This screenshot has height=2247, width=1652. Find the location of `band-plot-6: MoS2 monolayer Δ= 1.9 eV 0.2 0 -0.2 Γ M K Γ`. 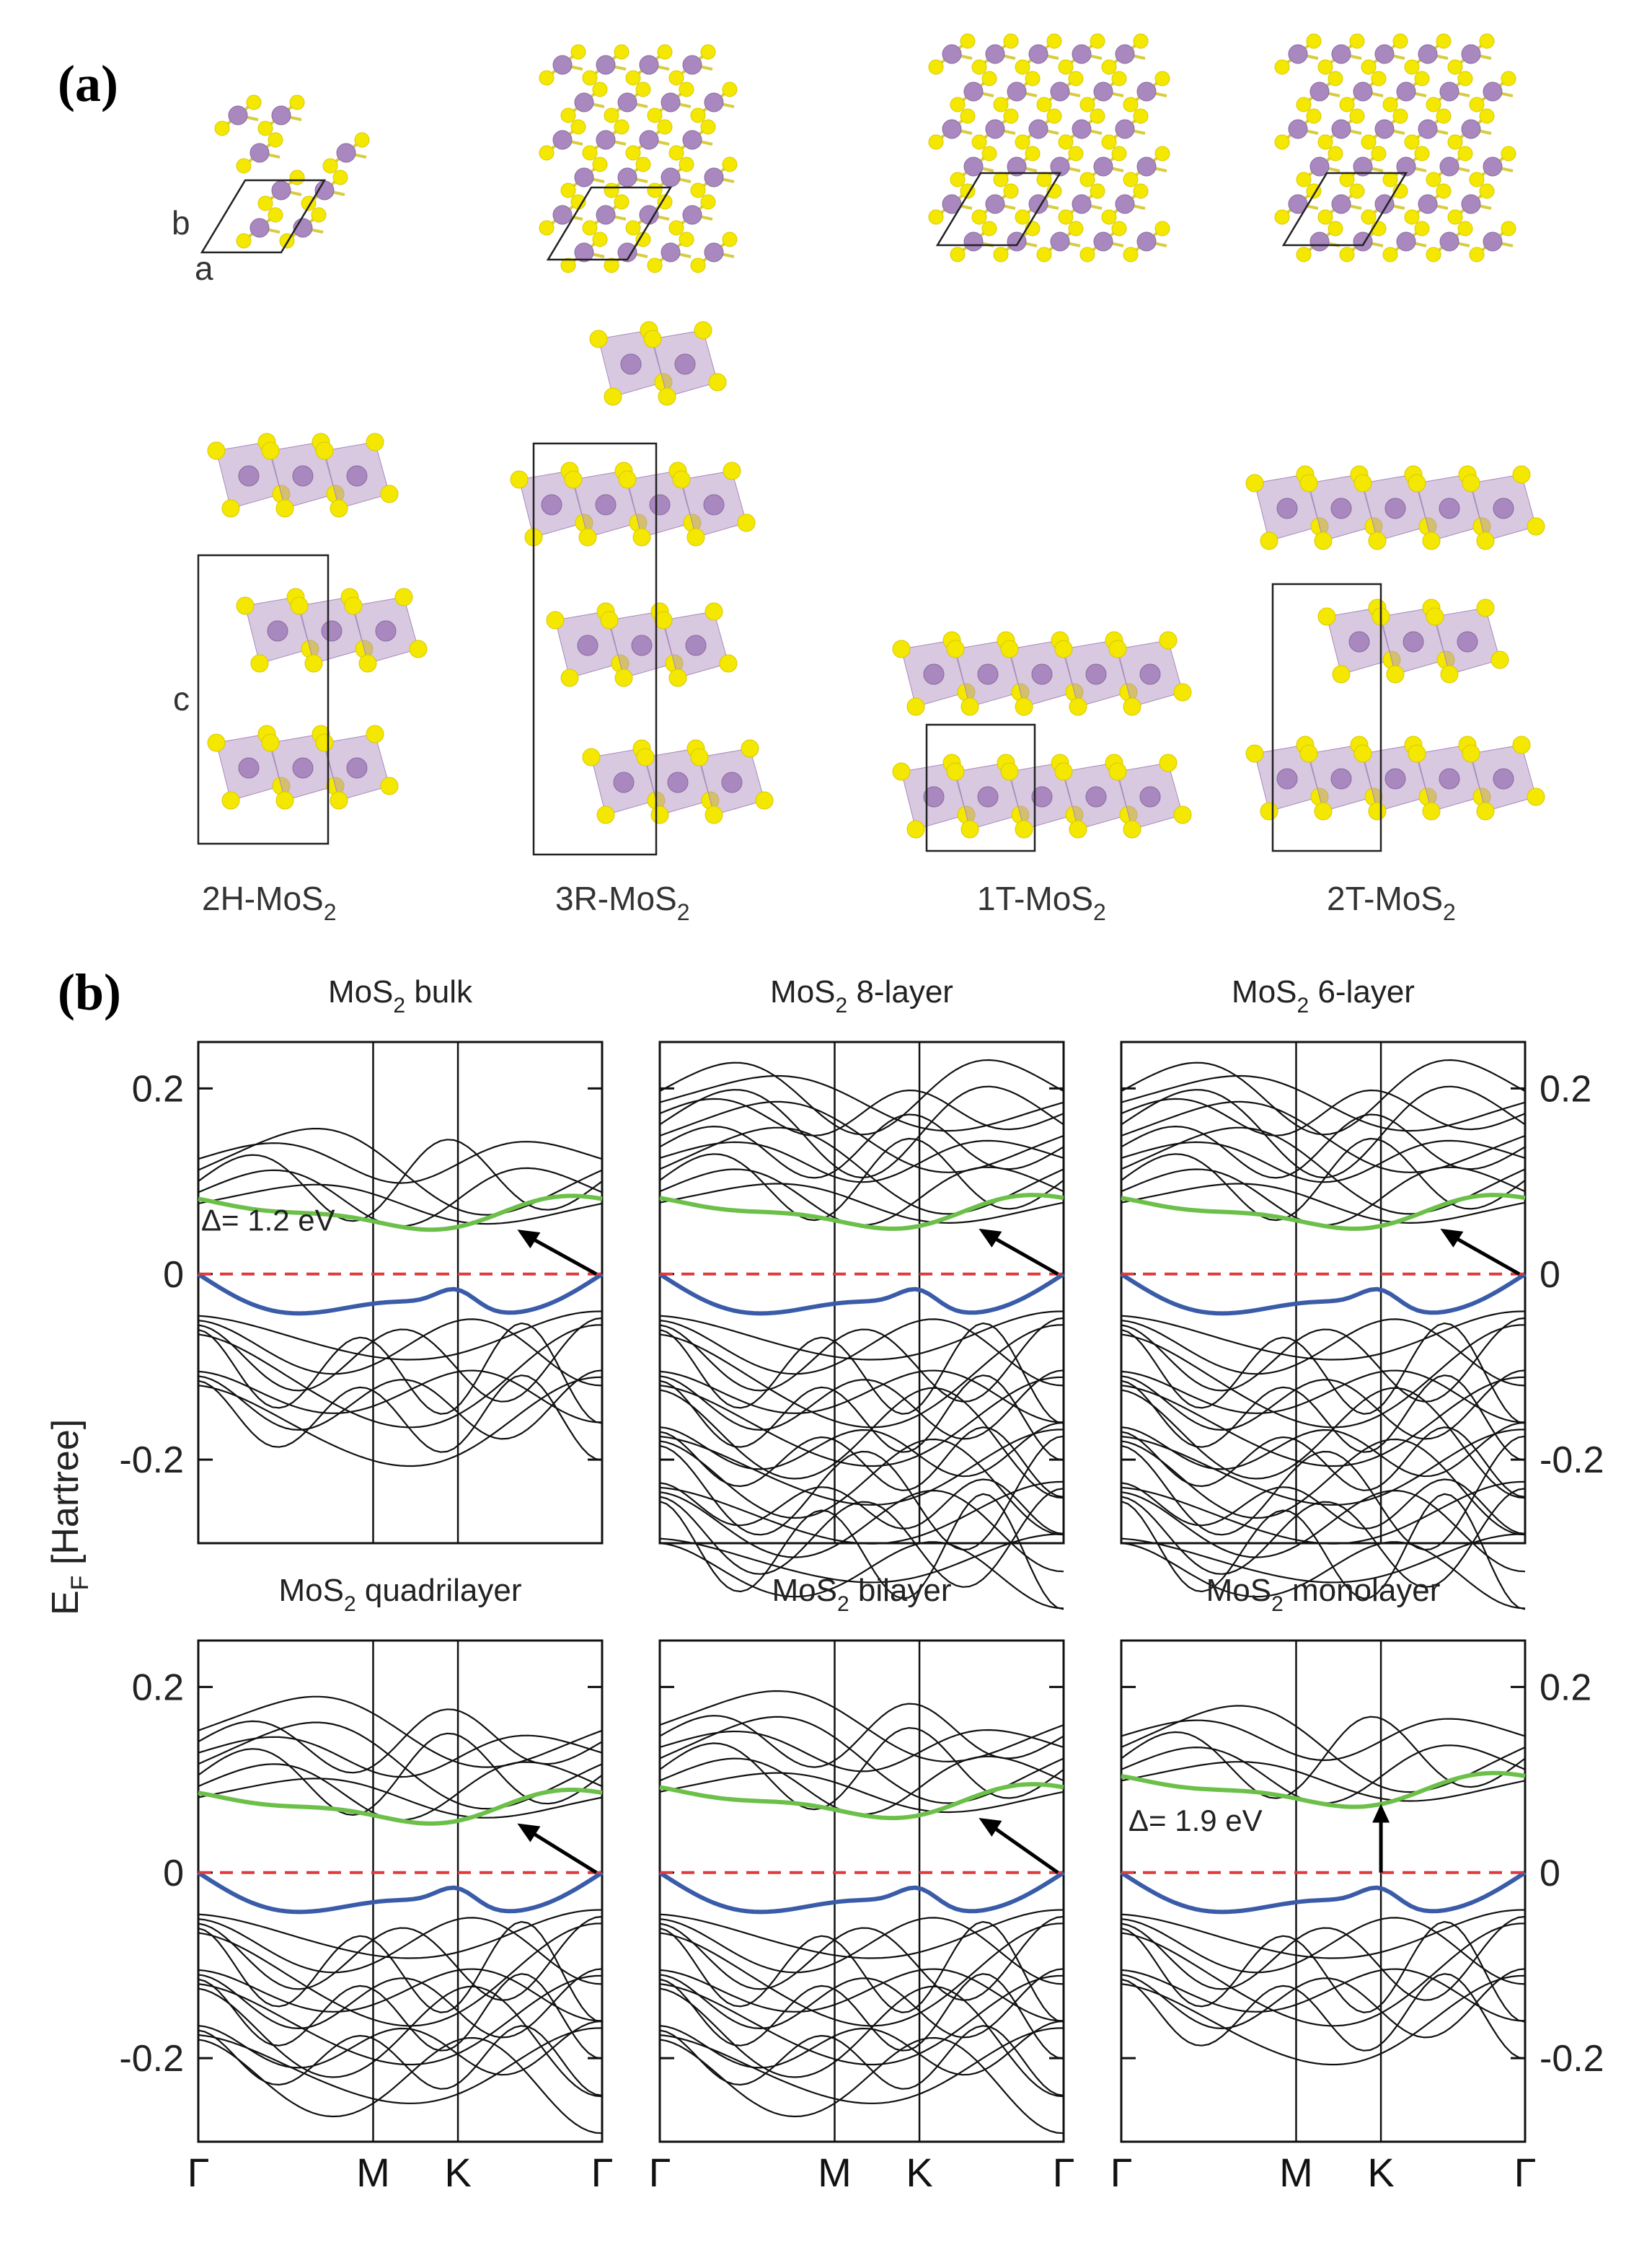

band-plot-6: MoS2 monolayer Δ= 1.9 eV 0.2 0 -0.2 Γ M K Γ is located at coordinates (1357, 1884).